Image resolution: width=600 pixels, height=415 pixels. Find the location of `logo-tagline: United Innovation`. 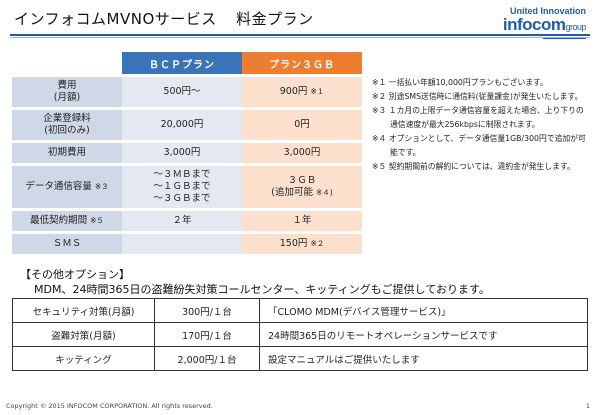

logo-tagline: United Innovation is located at coordinates (548, 11).